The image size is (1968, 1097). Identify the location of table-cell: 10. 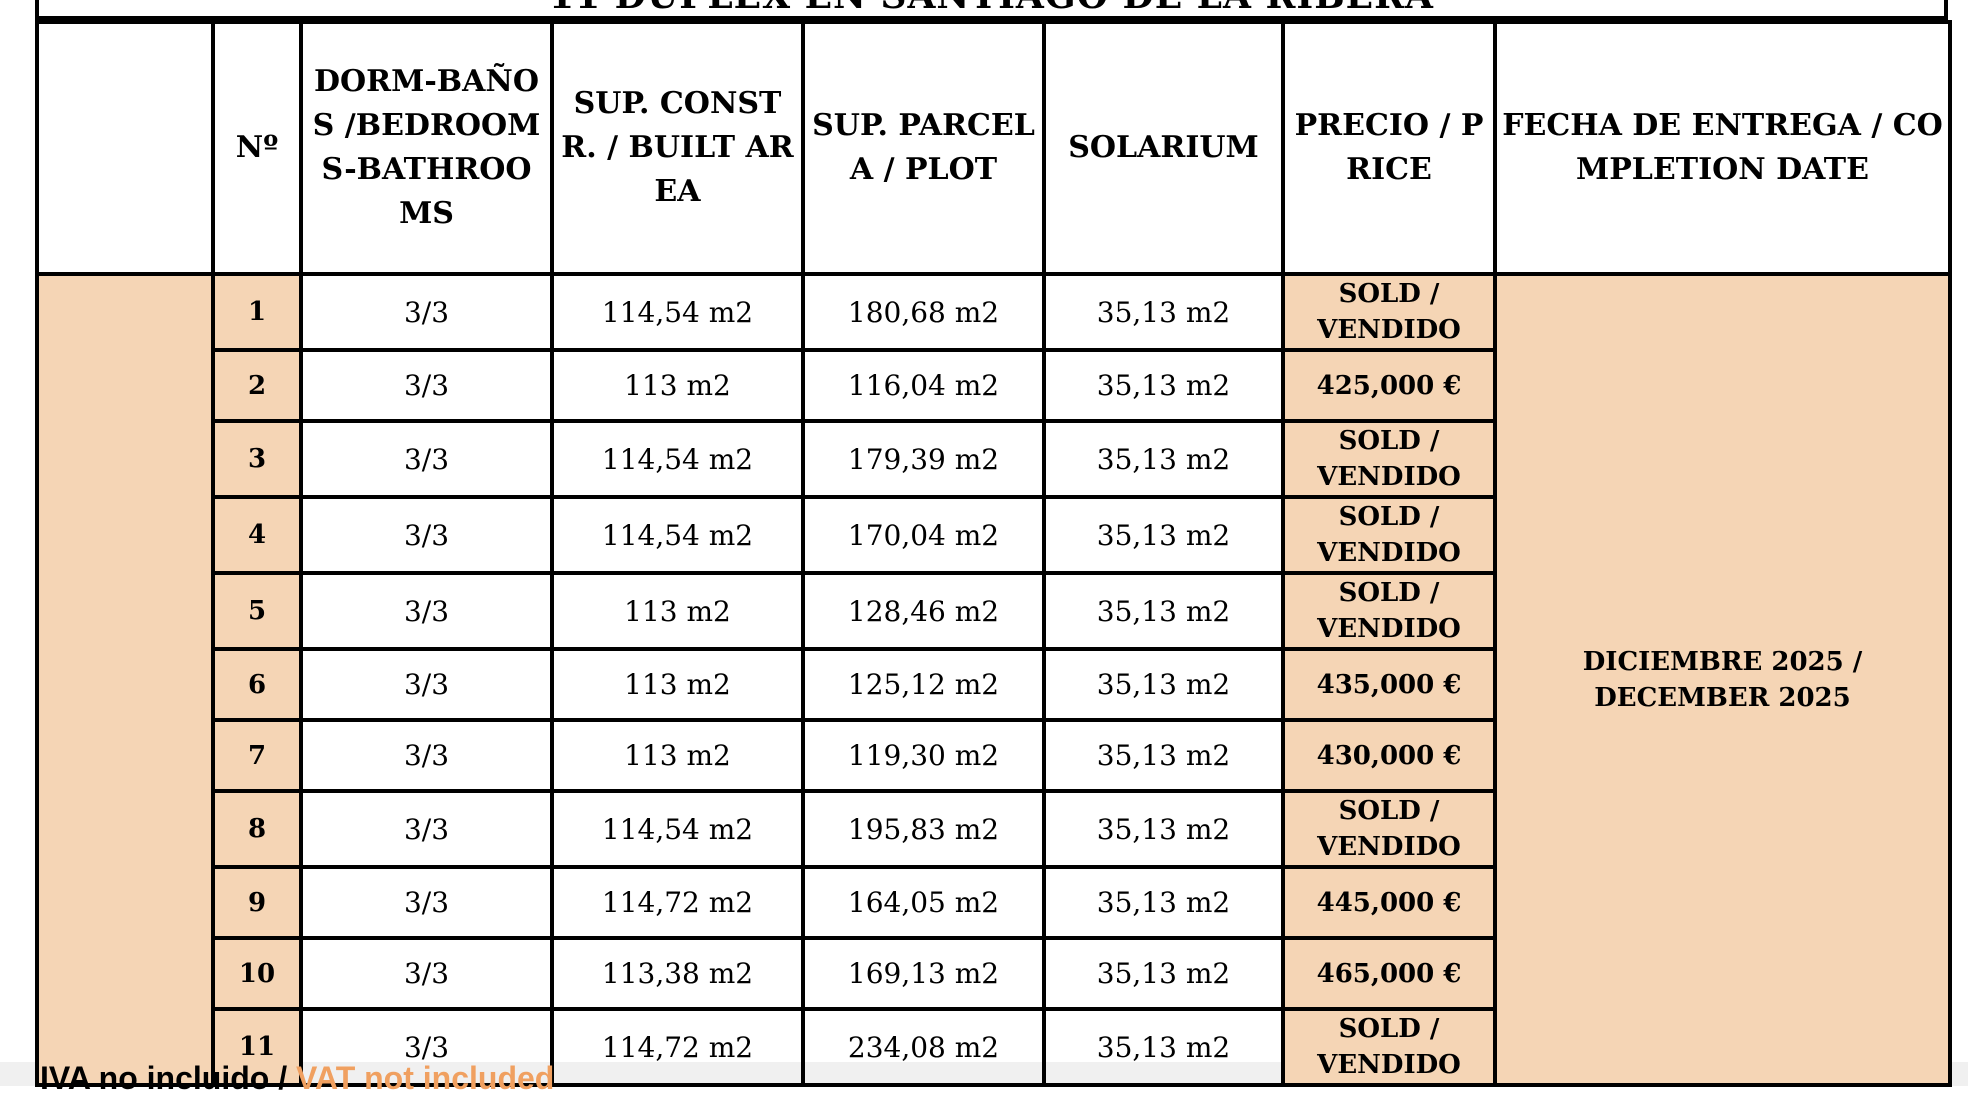
(257, 973).